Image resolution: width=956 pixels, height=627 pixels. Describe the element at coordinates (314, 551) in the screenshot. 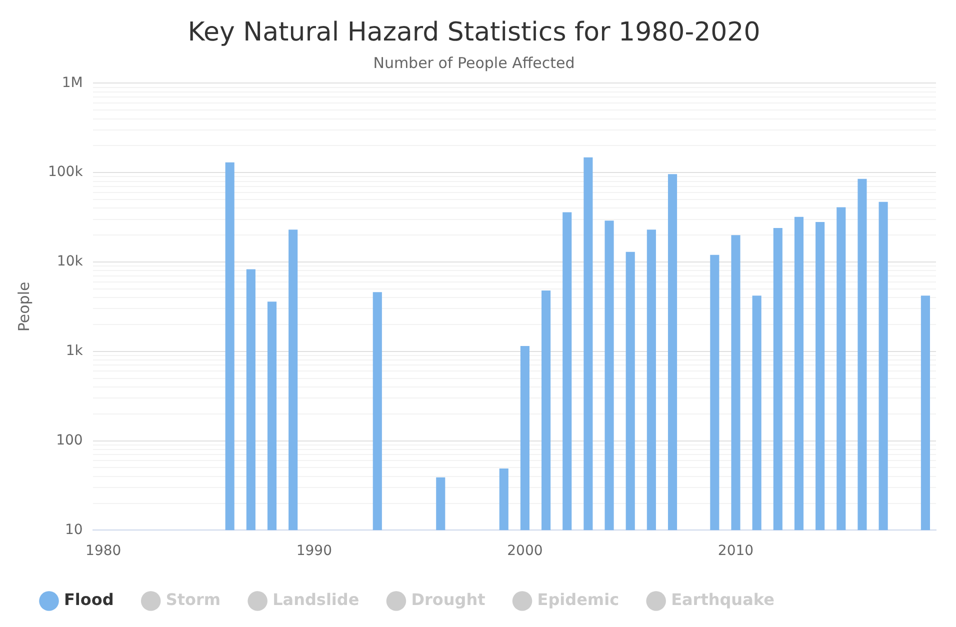

I see `x-tick-label: 1990` at that location.